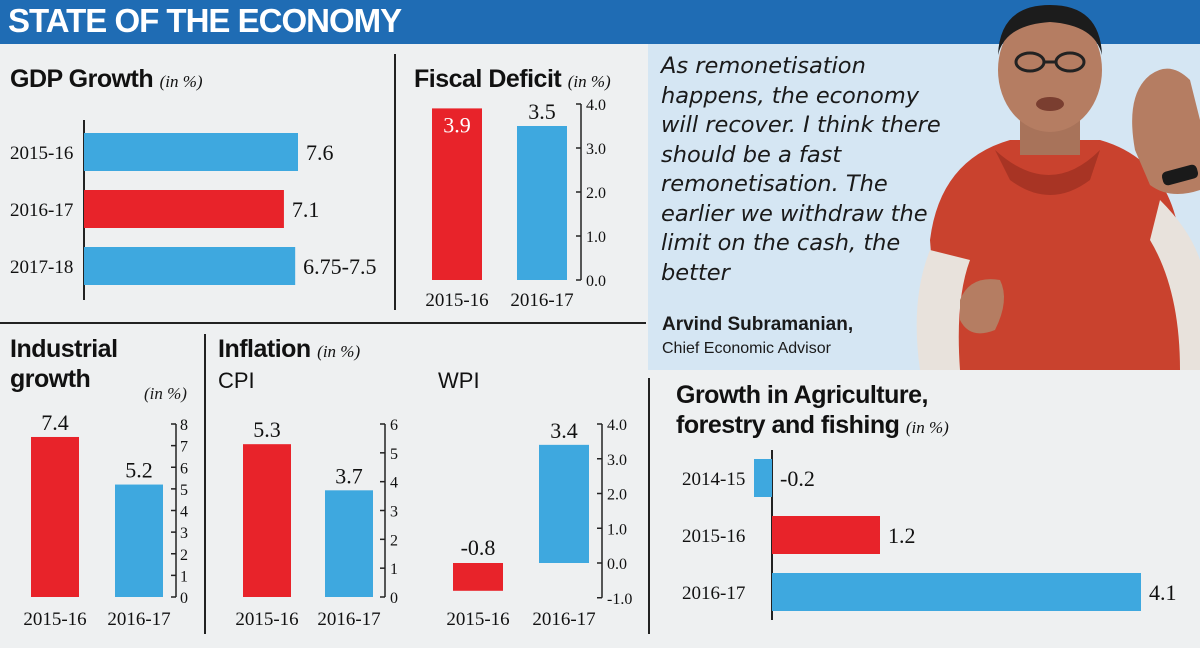 The width and height of the screenshot is (1200, 648). I want to click on wpi-value-label: -0.8, so click(478, 547).